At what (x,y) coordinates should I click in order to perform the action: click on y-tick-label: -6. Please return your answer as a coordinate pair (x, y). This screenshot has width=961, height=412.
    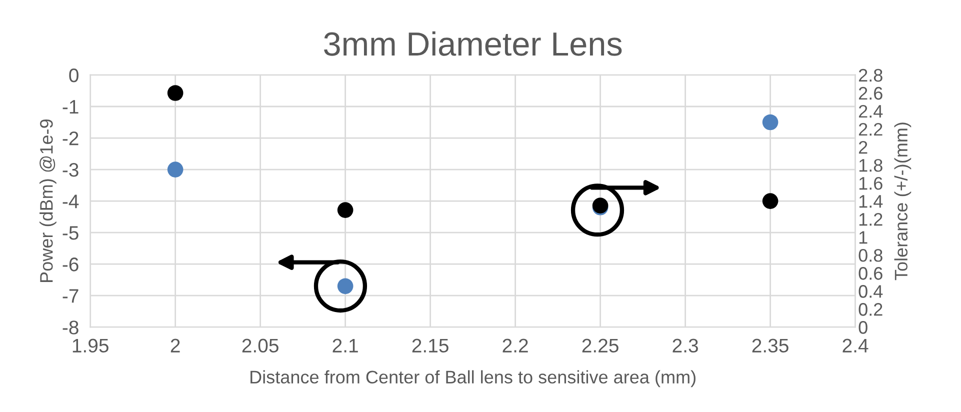
    Looking at the image, I should click on (70, 265).